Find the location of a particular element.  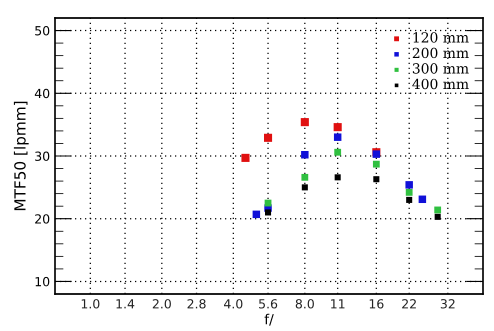

y-axis-title: MTF50 [lpmm] is located at coordinates (21, 156).